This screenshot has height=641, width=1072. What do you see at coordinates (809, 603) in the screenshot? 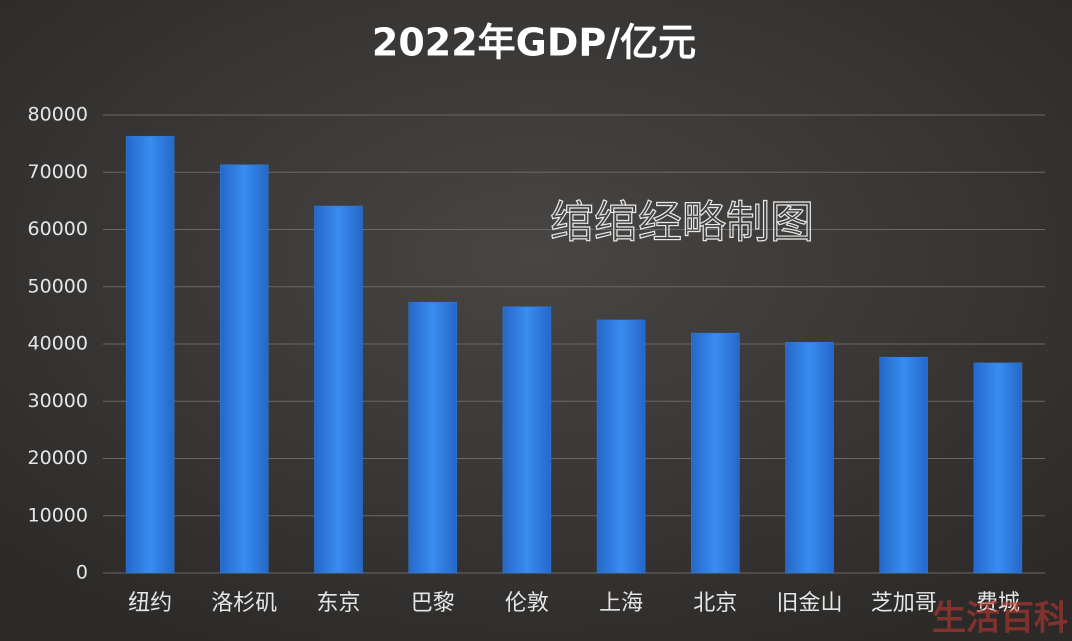
I see `x-tick-label: 旧金山` at bounding box center [809, 603].